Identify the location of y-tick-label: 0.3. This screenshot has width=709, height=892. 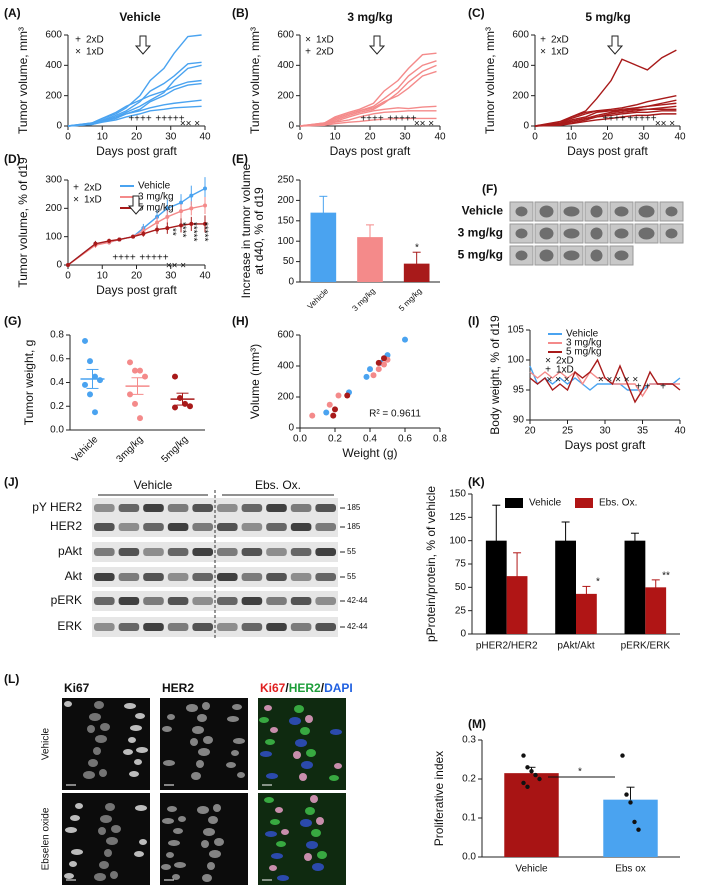
(469, 740).